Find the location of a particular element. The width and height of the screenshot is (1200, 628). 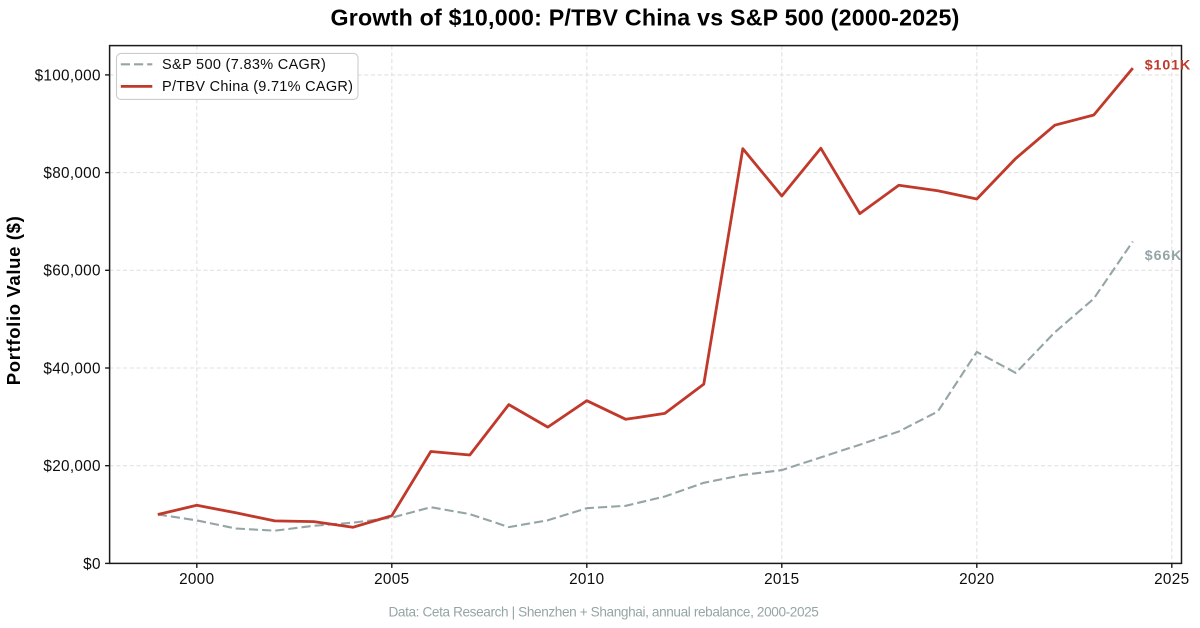

svg-text: 2010 is located at coordinates (586, 579).